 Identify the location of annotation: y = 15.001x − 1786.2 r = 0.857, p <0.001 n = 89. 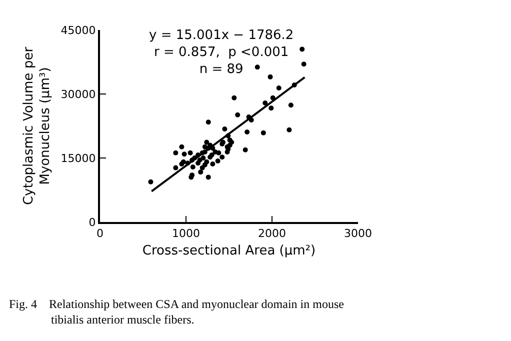
(221, 52).